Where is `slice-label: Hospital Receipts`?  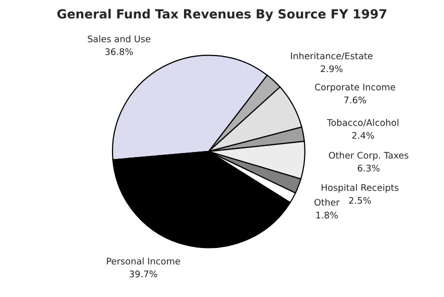 slice-label: Hospital Receipts is located at coordinates (360, 188).